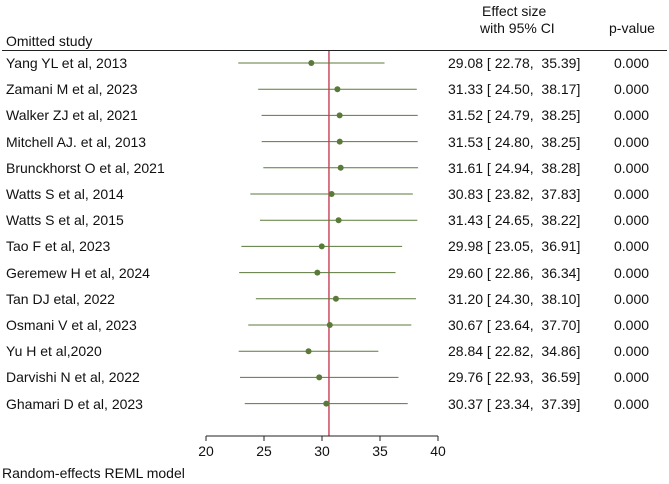  I want to click on effect-size-ci: 29.76 [ 22.93, 36.59], so click(514, 377).